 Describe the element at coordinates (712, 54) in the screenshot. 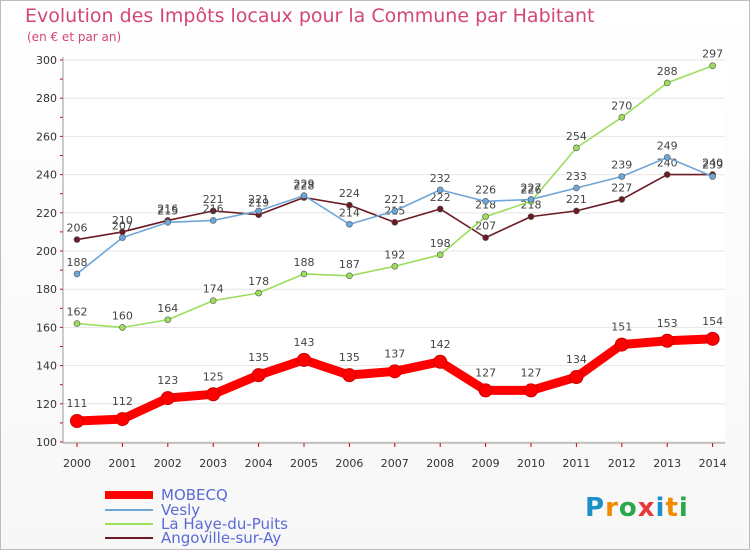

I see `data-label-la-haye-du-puits: 297` at that location.